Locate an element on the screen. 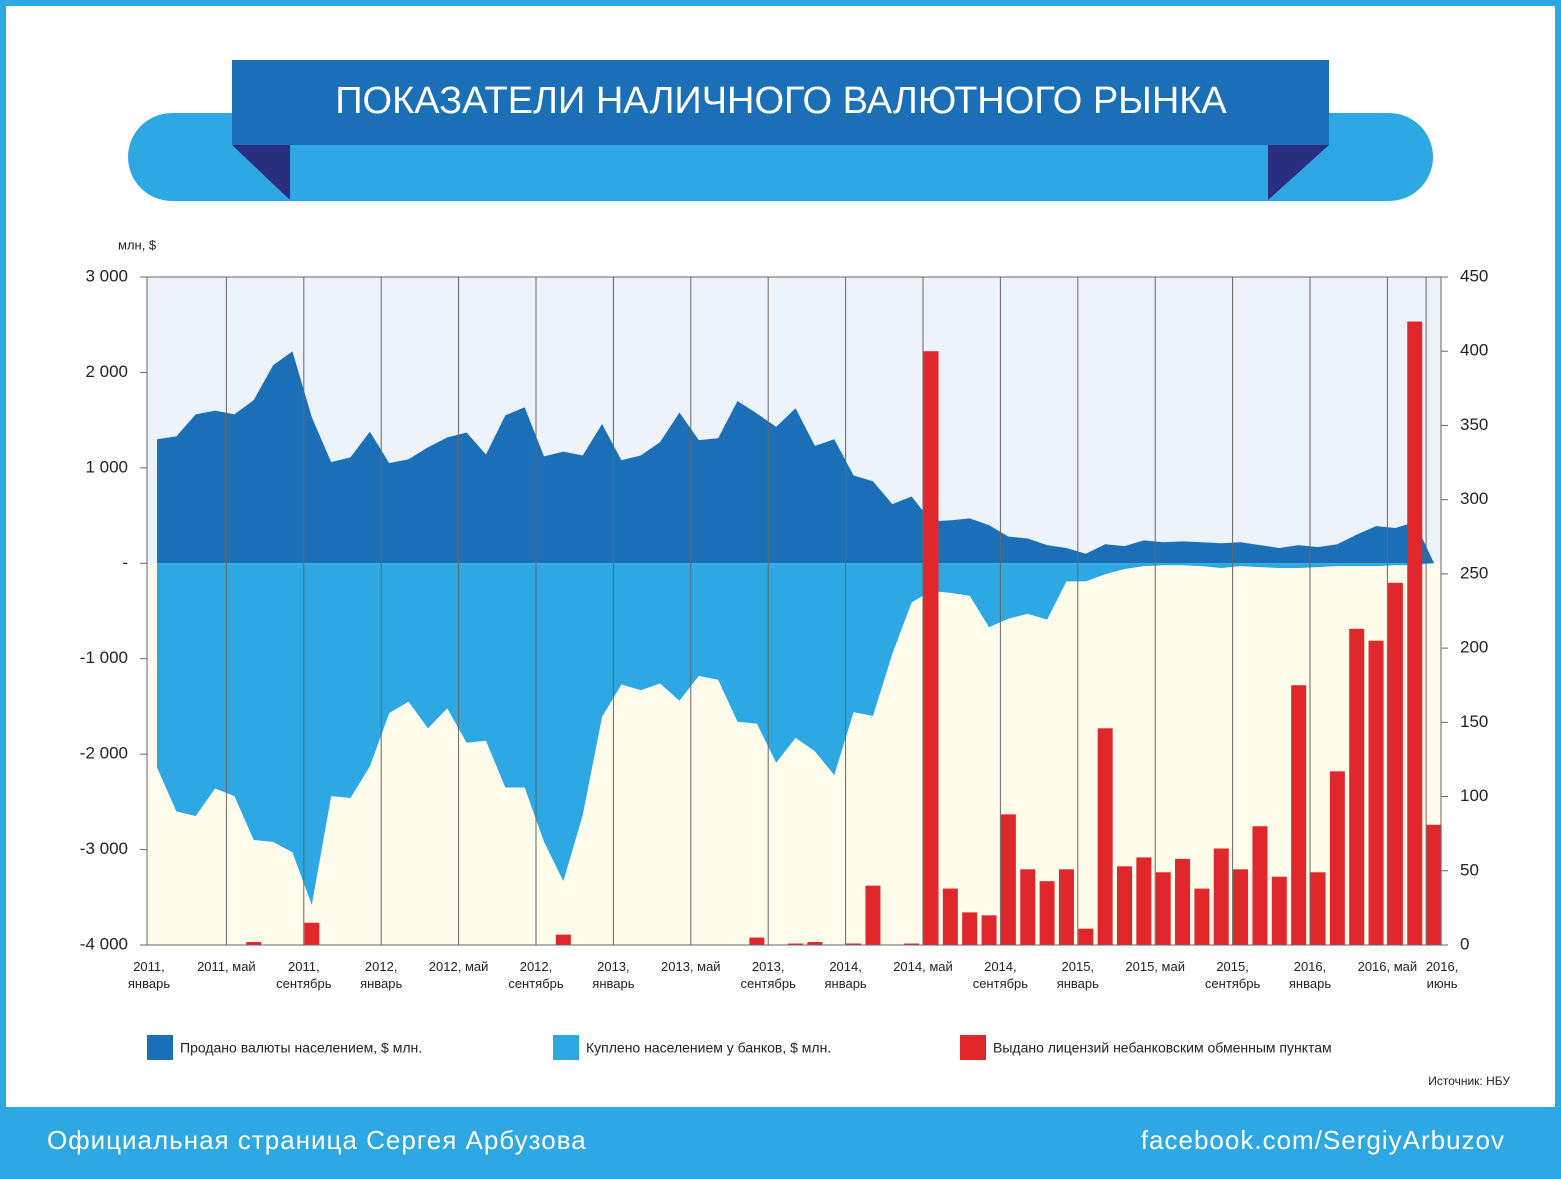 The width and height of the screenshot is (1561, 1179). footer-right: facebook.com/SergiyArbuzov is located at coordinates (1323, 1140).